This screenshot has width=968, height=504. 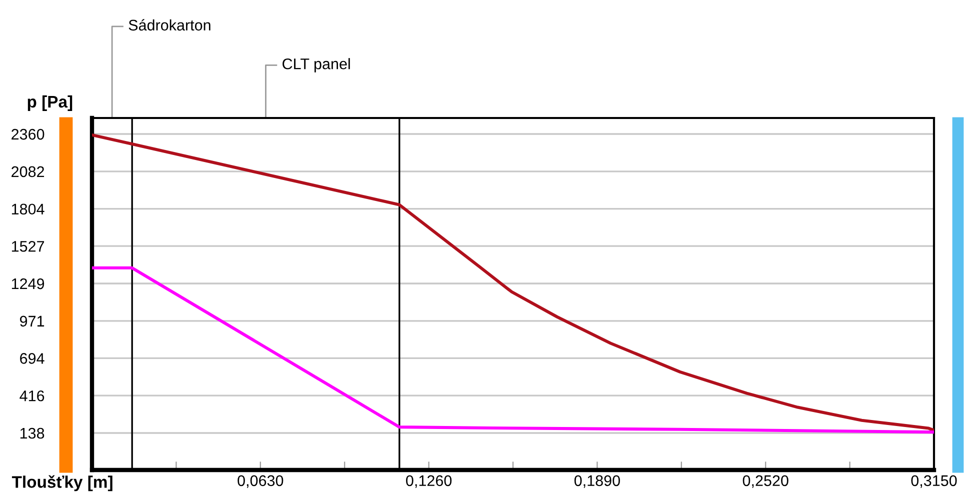 I want to click on y-tick-label: 416, so click(x=32, y=396).